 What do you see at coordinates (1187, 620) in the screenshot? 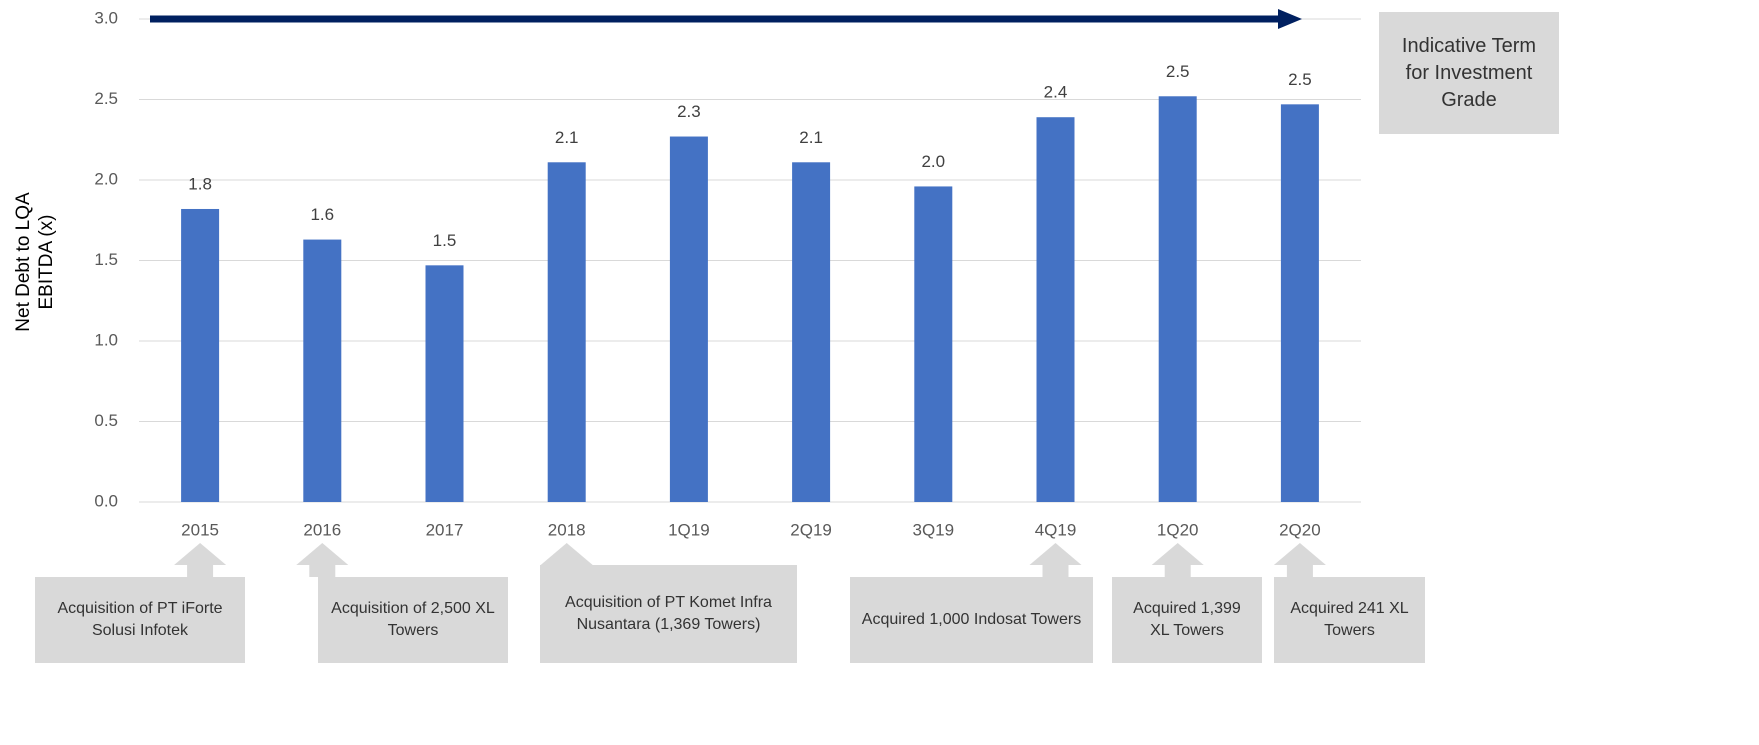
I see `annotation-box: Acquired 1,399 XL Towers` at bounding box center [1187, 620].